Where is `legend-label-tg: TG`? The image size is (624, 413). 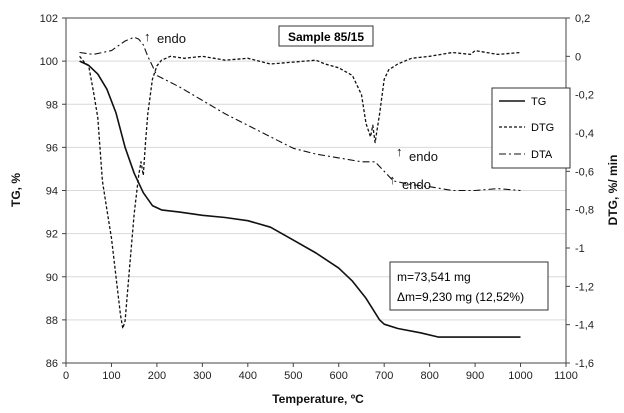
legend-label-tg: TG is located at coordinates (538, 102).